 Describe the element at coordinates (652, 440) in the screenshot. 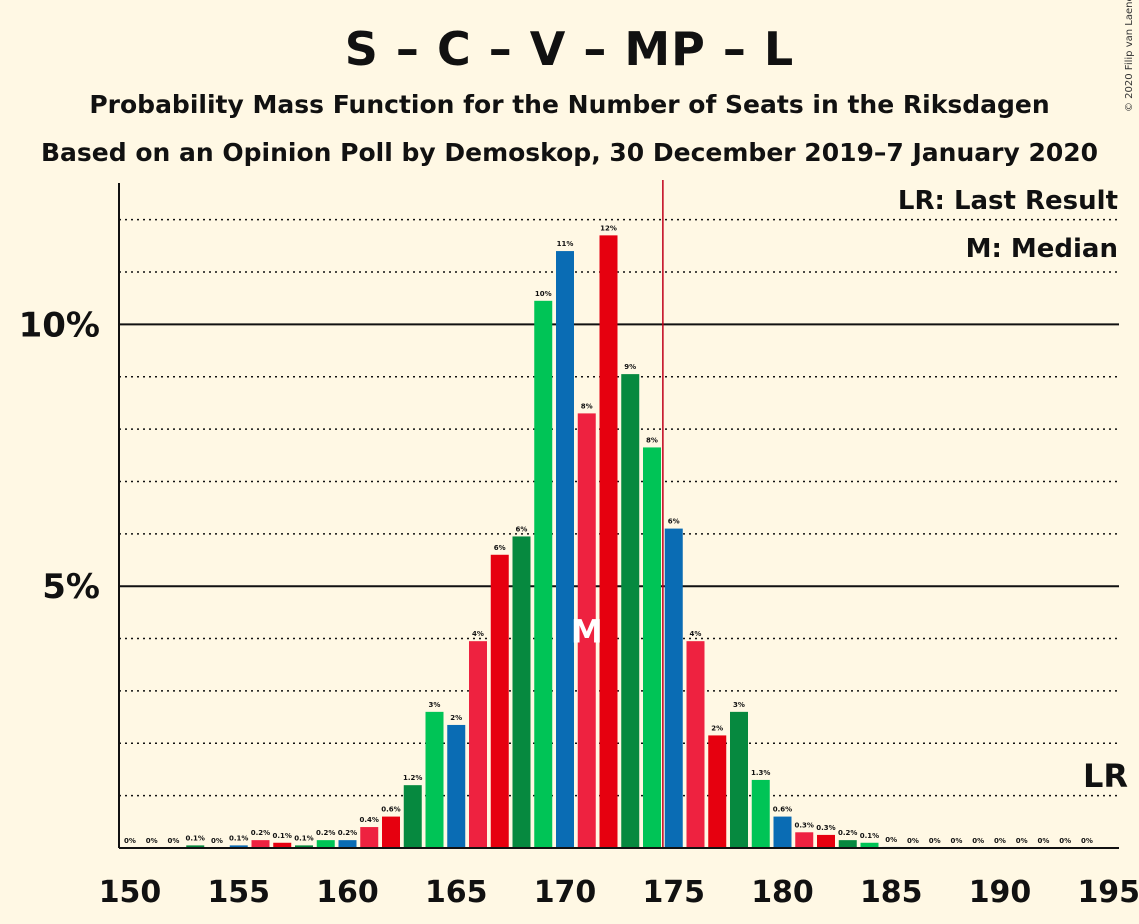

I see `bar-label-174: 8%` at that location.